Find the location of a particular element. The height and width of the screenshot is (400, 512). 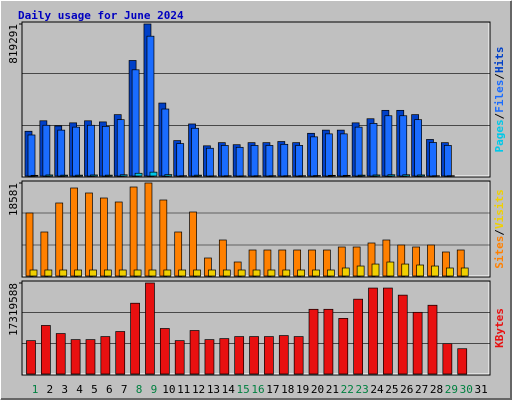

x-tick-label: 12 is located at coordinates (198, 389).